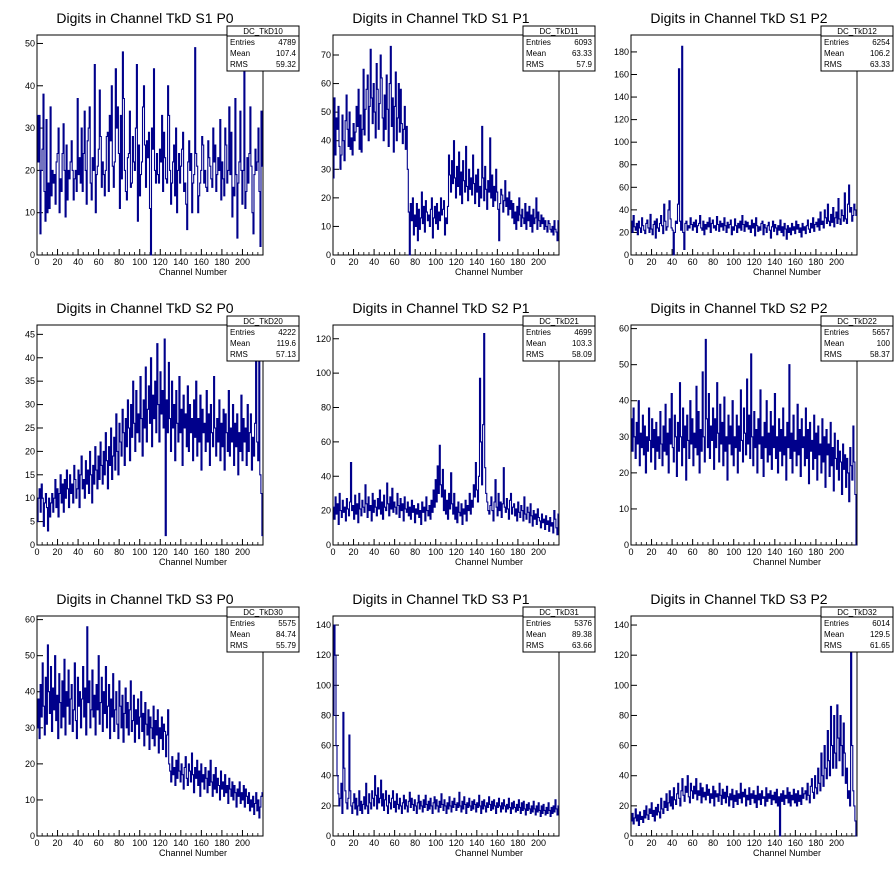 The height and width of the screenshot is (872, 896). I want to click on stats-value: 103.3, so click(582, 343).